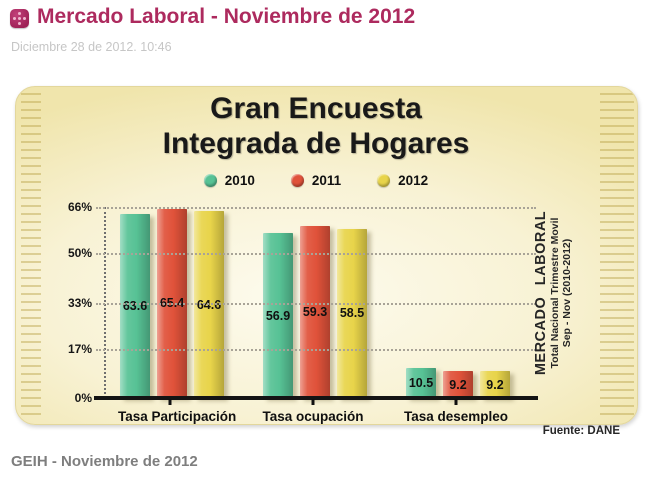 This screenshot has height=488, width=650. Describe the element at coordinates (316, 208) in the screenshot. I see `gridline-66%` at that location.